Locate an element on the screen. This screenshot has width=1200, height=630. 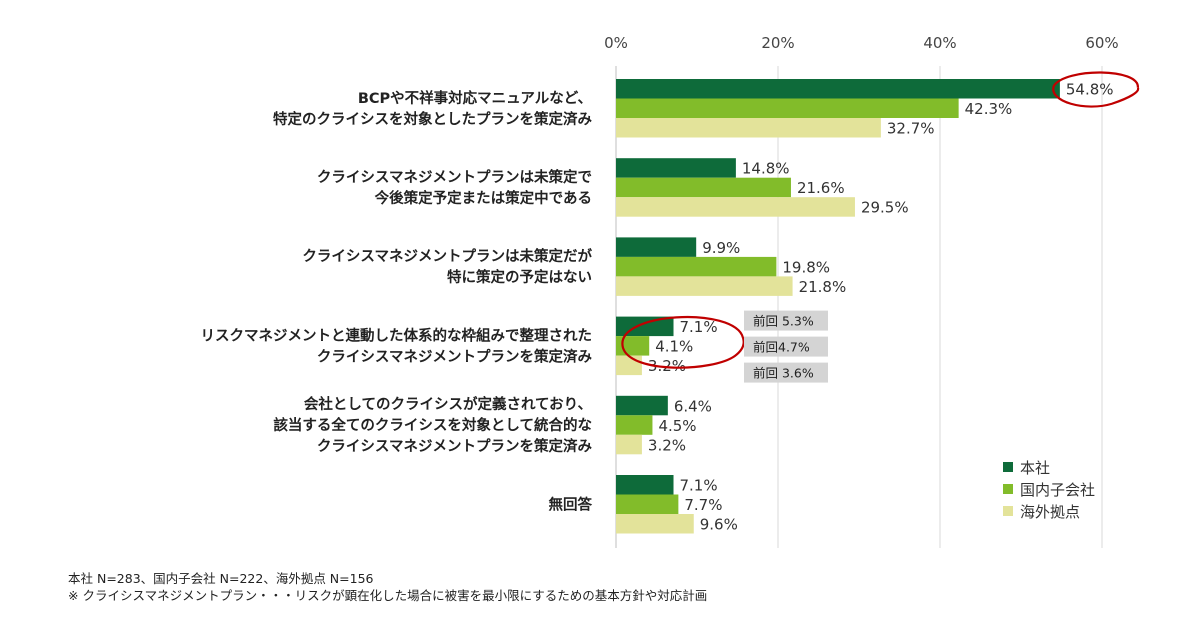
data-label: 21.8% is located at coordinates (823, 287).